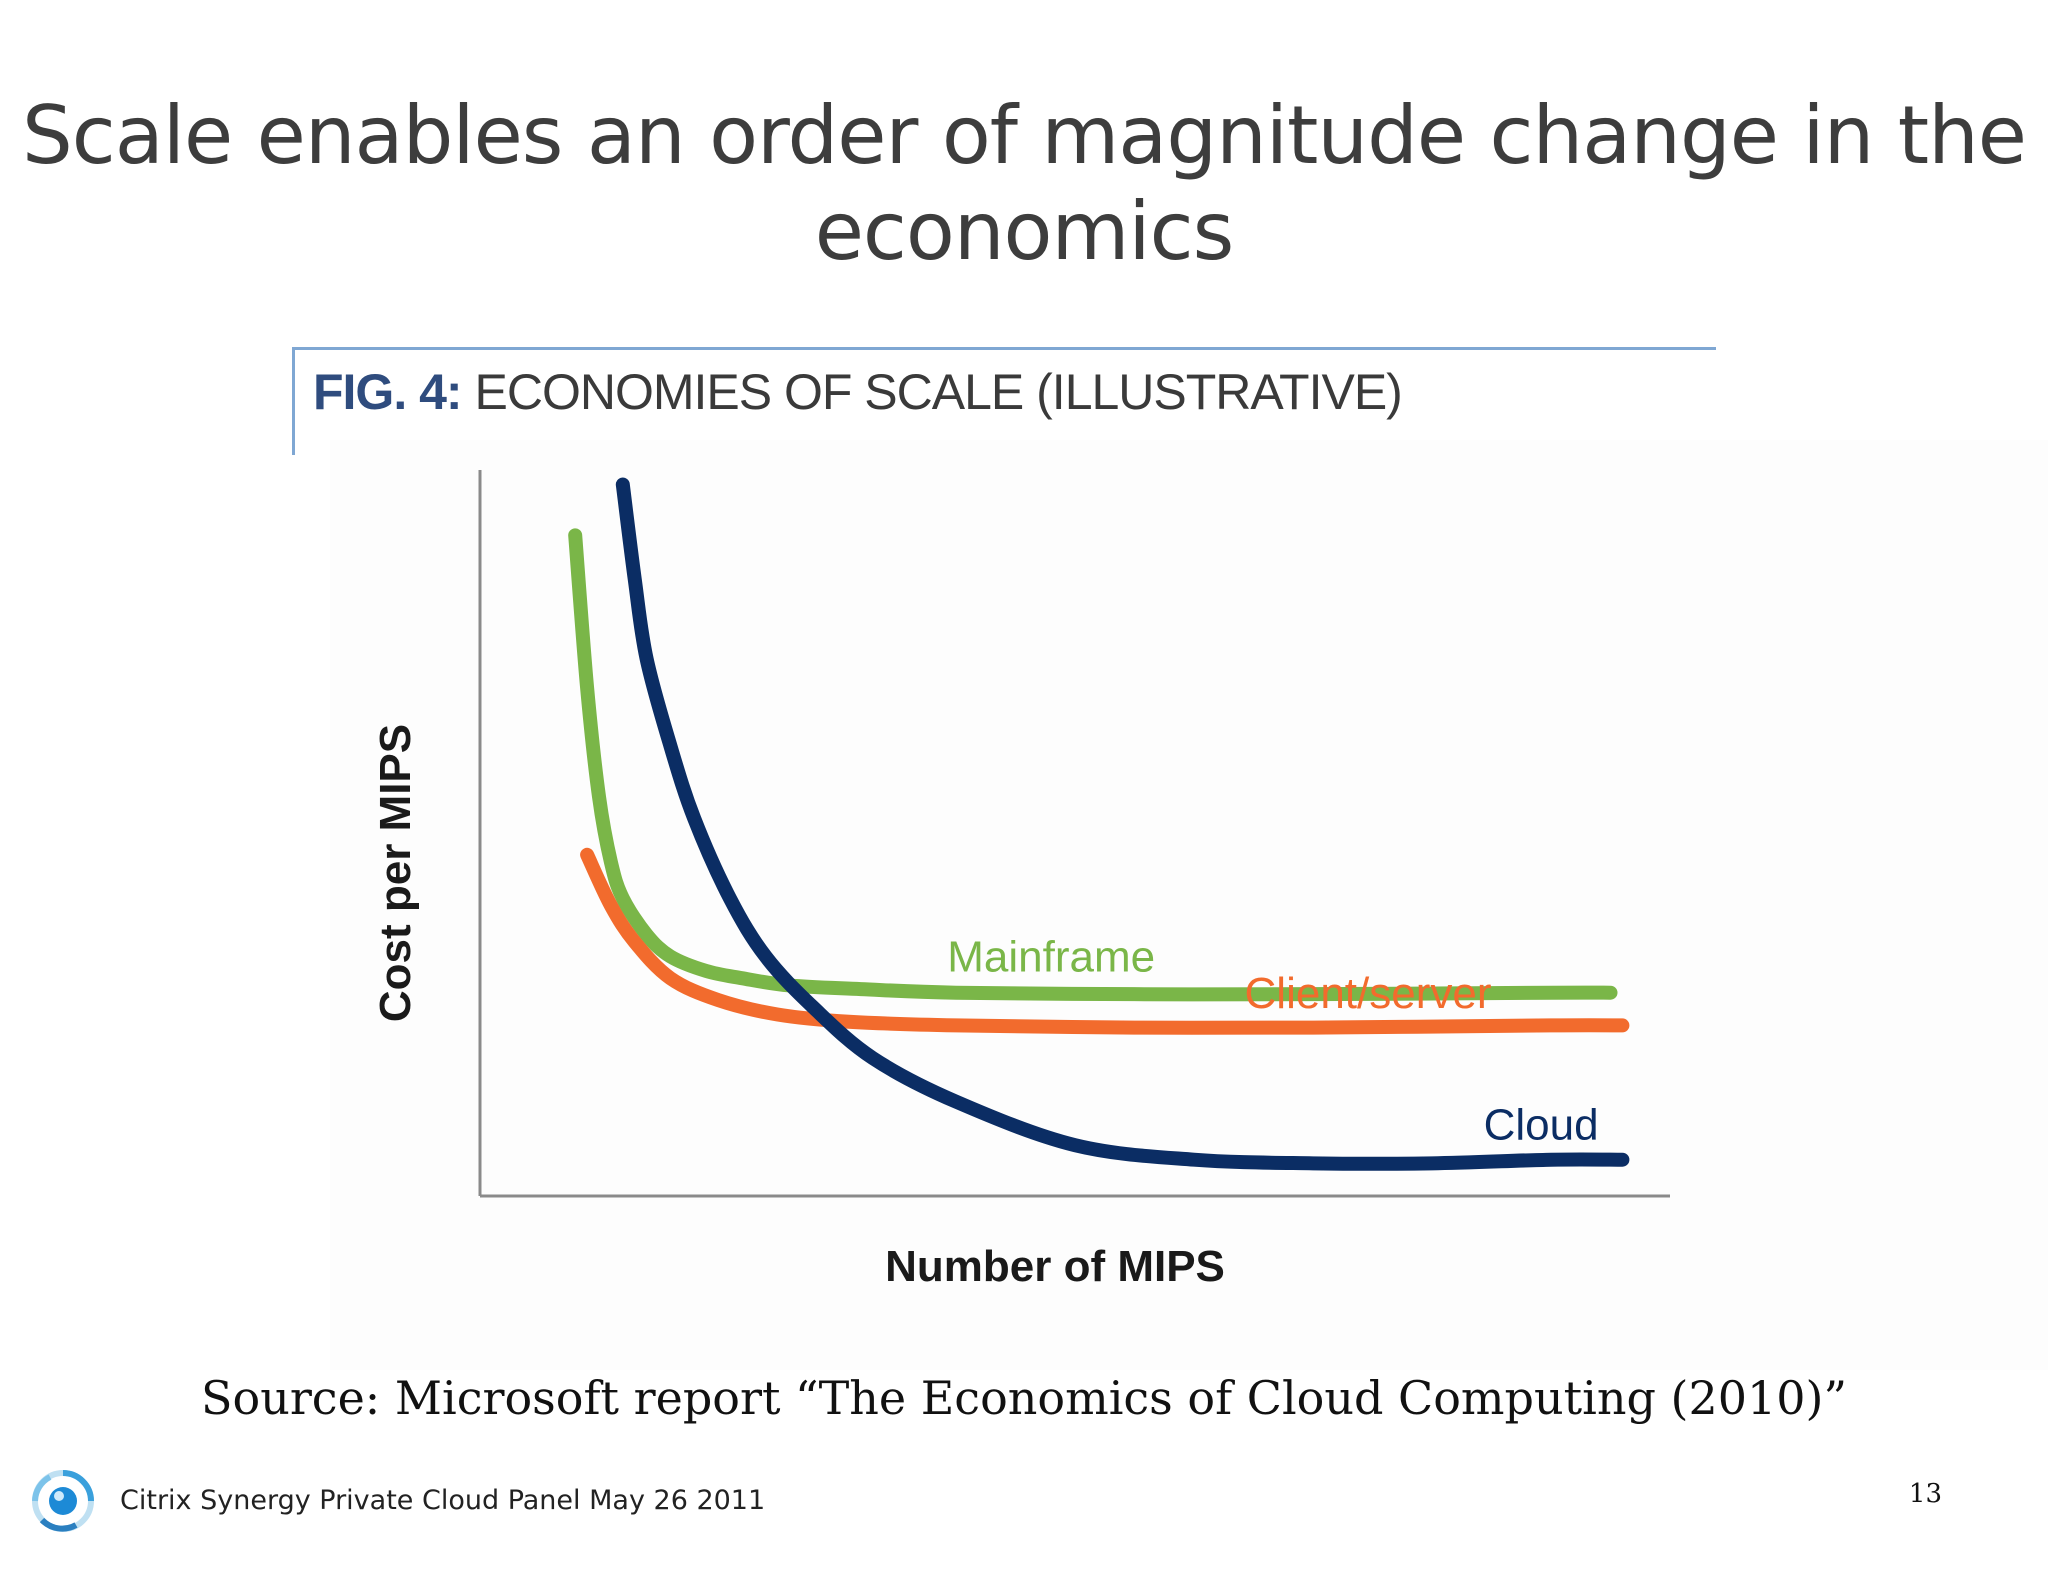 This screenshot has width=2048, height=1582. Describe the element at coordinates (1051, 956) in the screenshot. I see `series-label-mainframe: Mainframe` at that location.